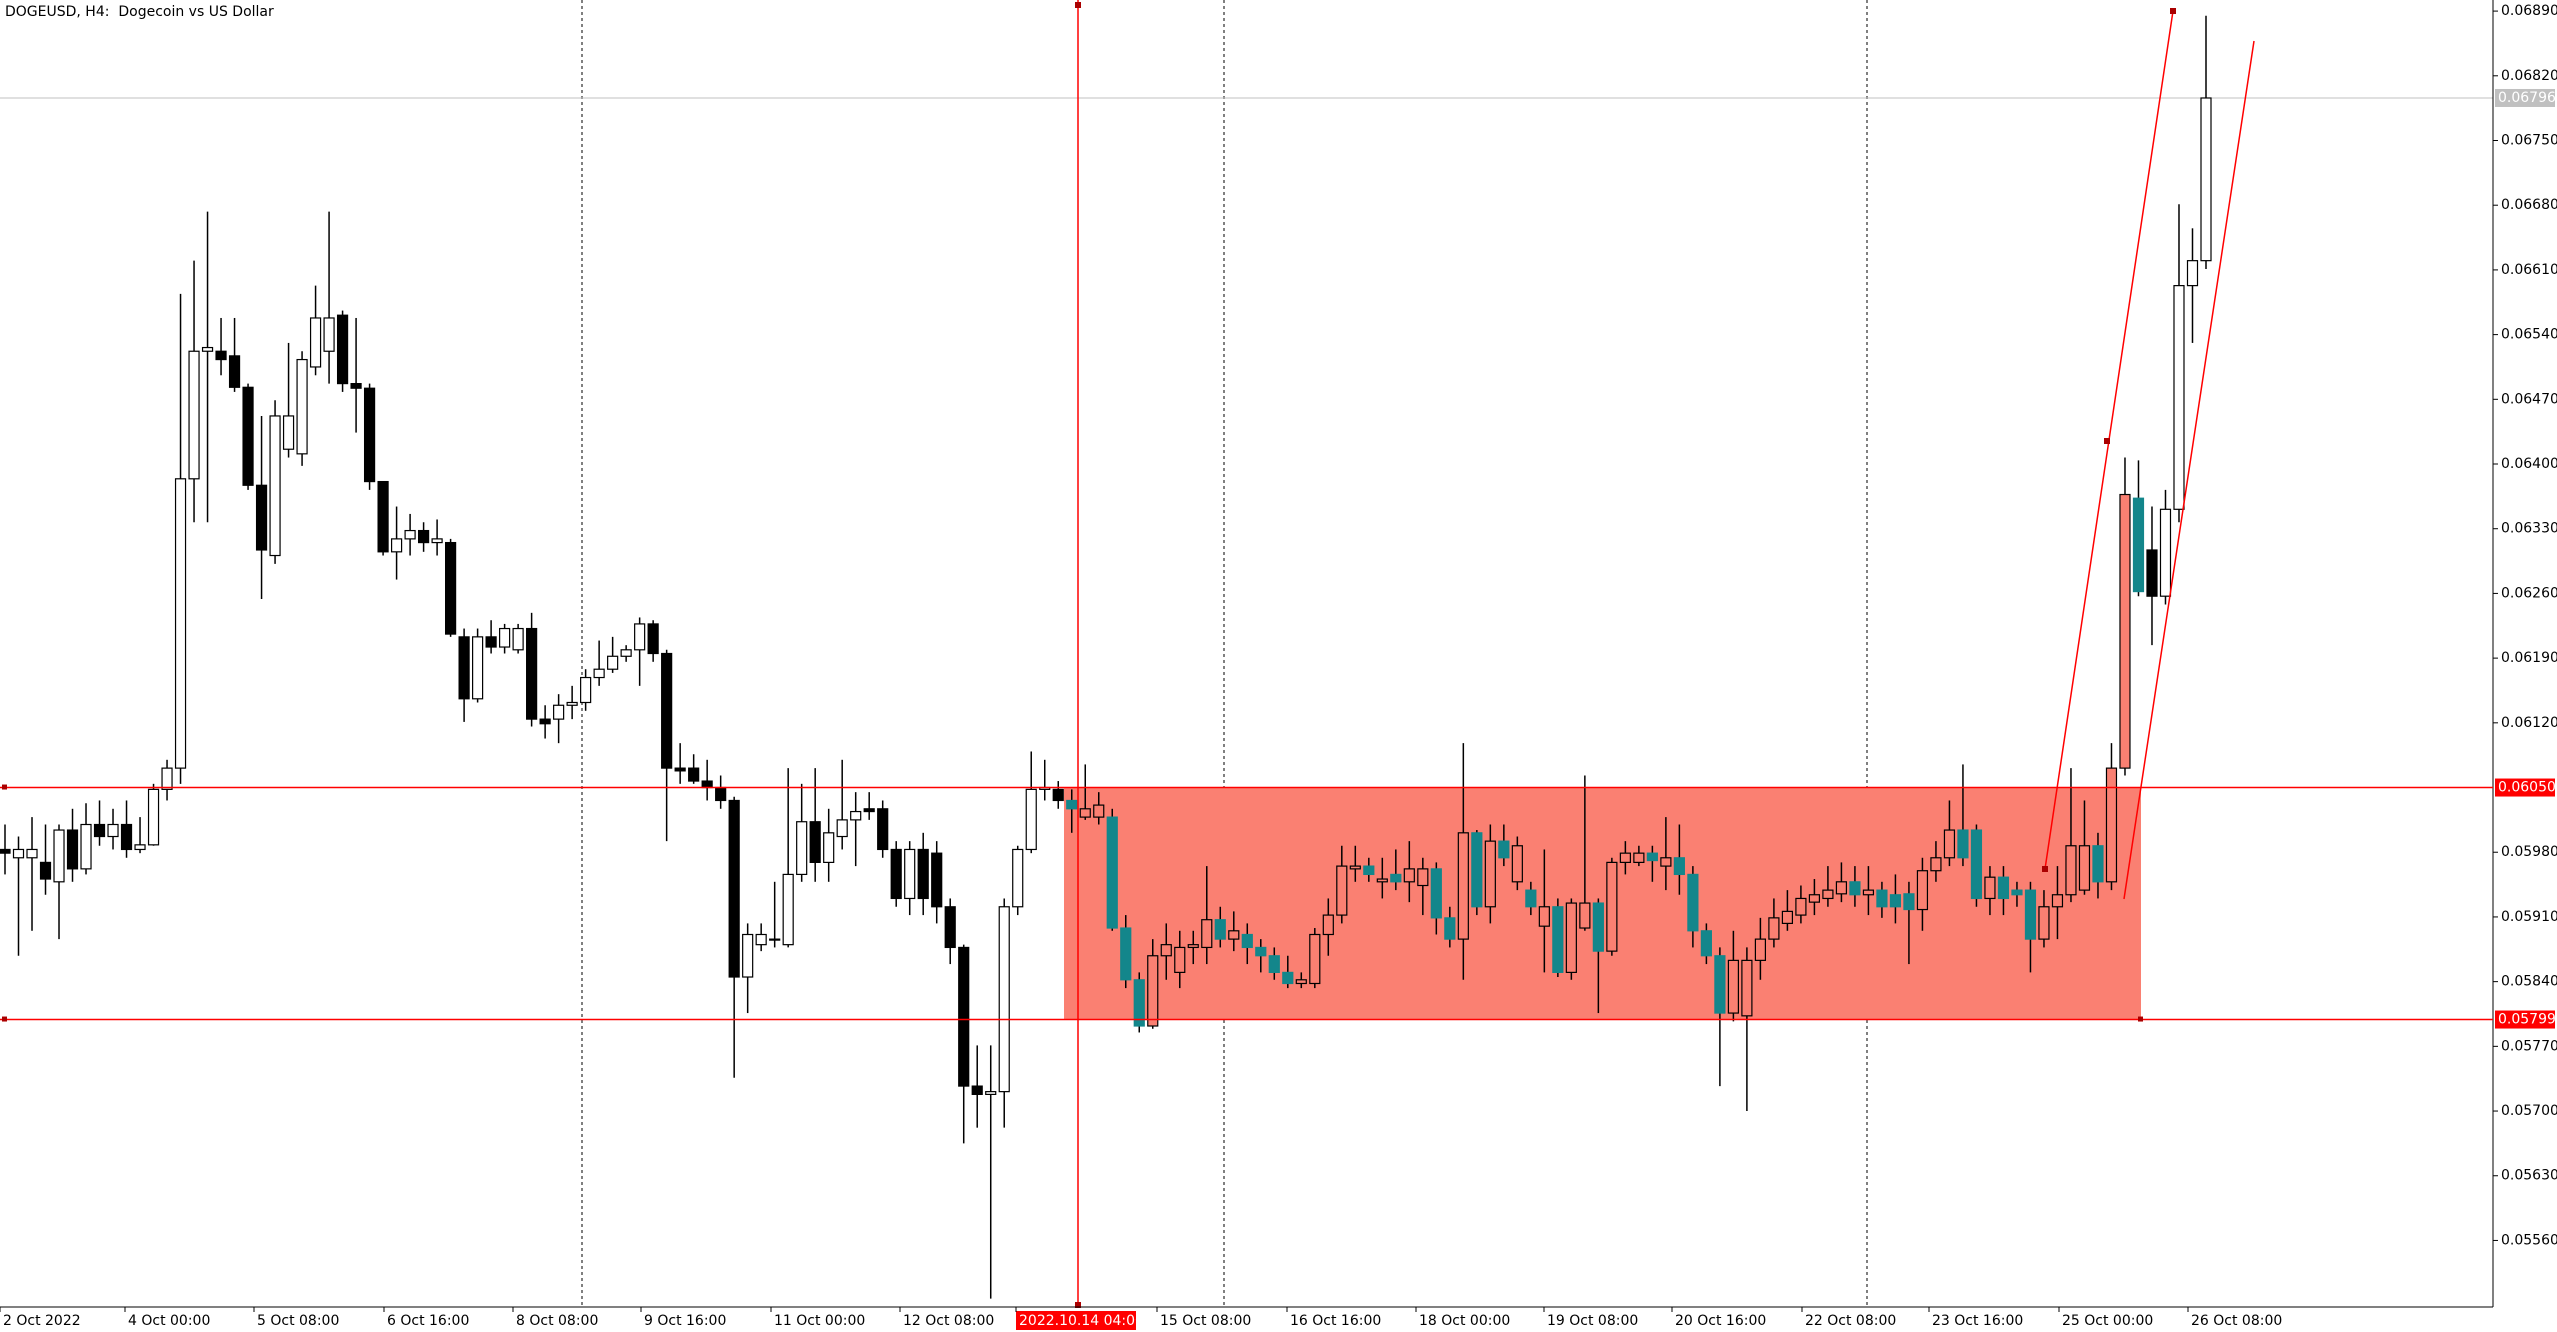 The width and height of the screenshot is (2557, 1332). What do you see at coordinates (2529, 464) in the screenshot?
I see `y-tick-label: 0.06400` at bounding box center [2529, 464].